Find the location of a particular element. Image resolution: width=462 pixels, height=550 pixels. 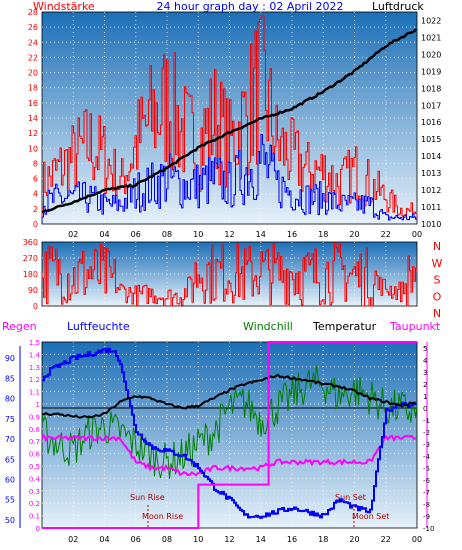

rain-tick-label: 1.3 is located at coordinates (34, 368).